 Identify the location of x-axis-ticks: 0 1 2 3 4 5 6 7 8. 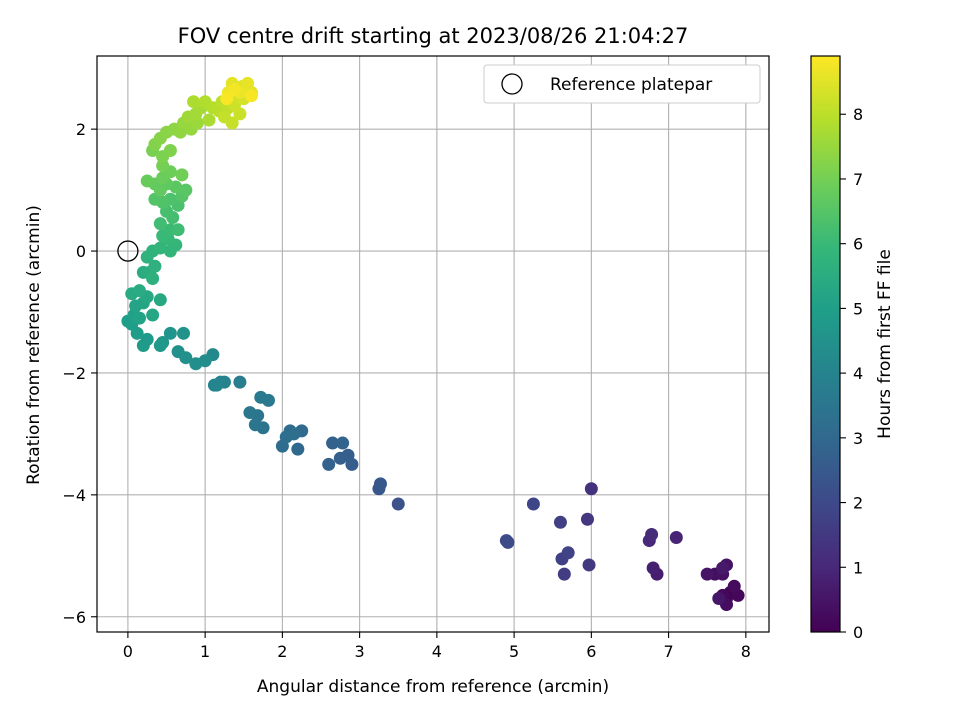
(437, 646).